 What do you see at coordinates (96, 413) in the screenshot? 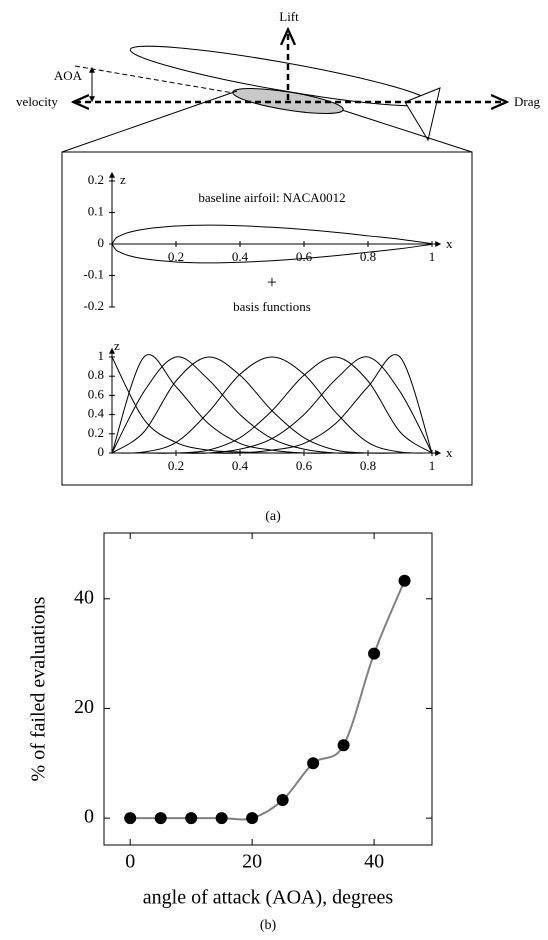
I see `y-tick-label: 0.4` at bounding box center [96, 413].